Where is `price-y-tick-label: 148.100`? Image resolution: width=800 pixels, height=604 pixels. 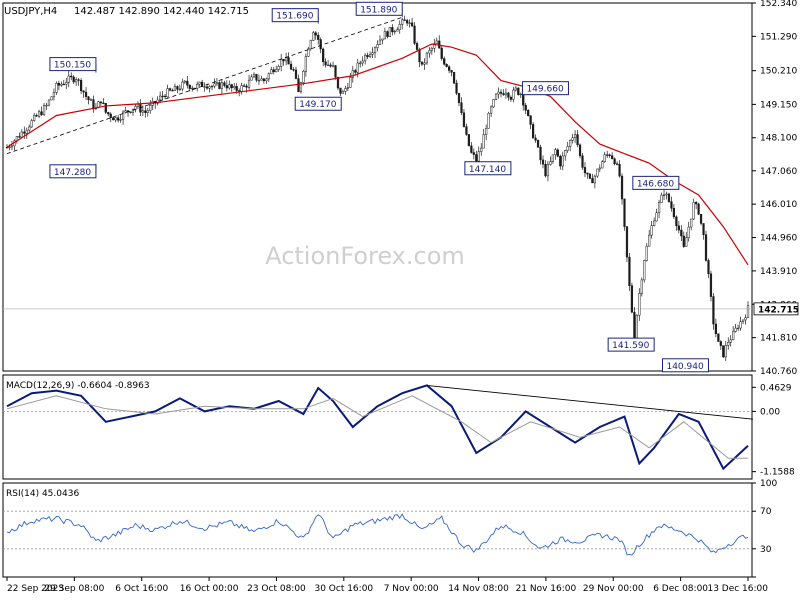 price-y-tick-label: 148.100 is located at coordinates (778, 139).